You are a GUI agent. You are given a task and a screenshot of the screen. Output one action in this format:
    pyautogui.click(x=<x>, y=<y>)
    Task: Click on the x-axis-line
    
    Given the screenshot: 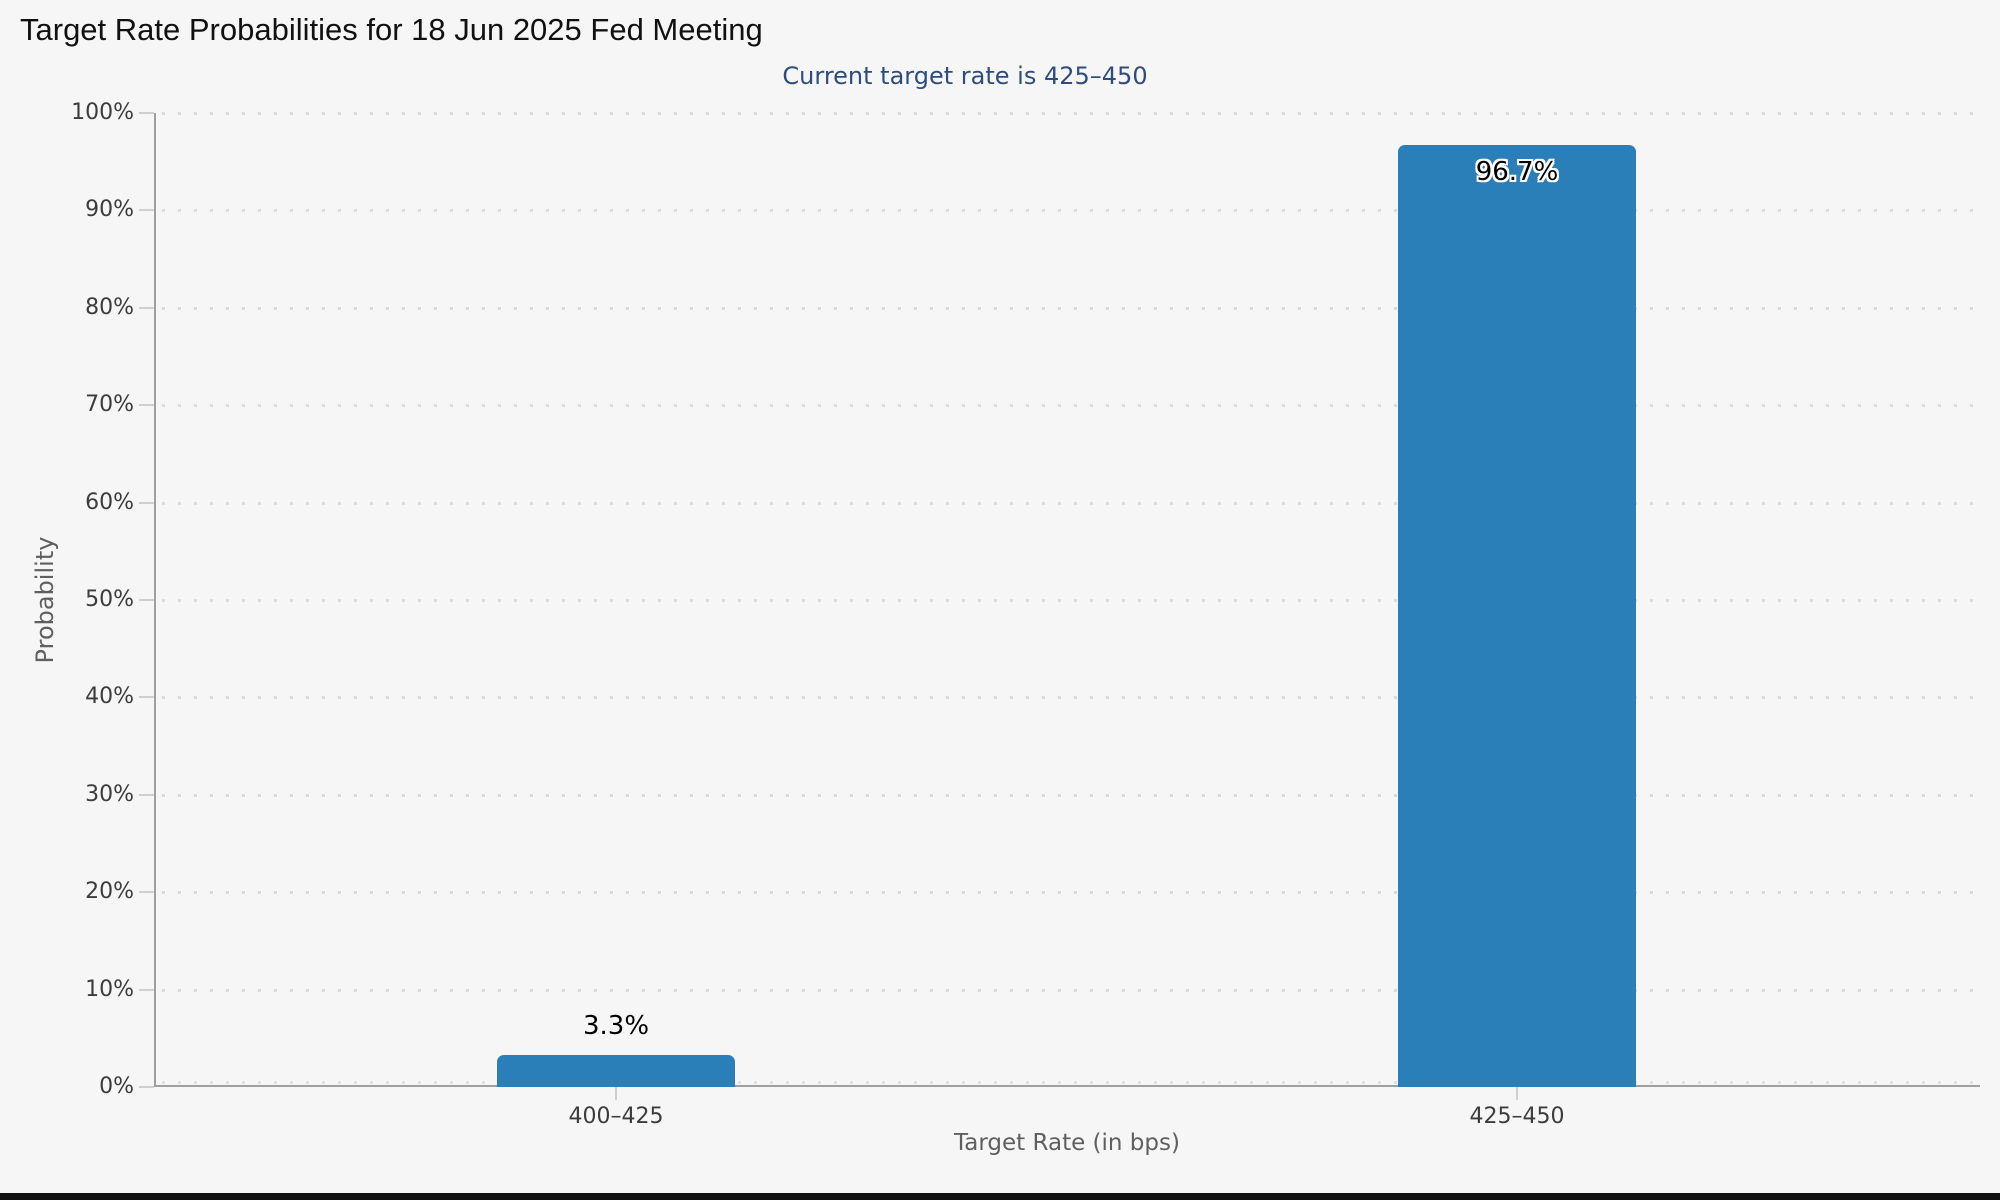 What is the action you would take?
    pyautogui.click(x=1067, y=1086)
    